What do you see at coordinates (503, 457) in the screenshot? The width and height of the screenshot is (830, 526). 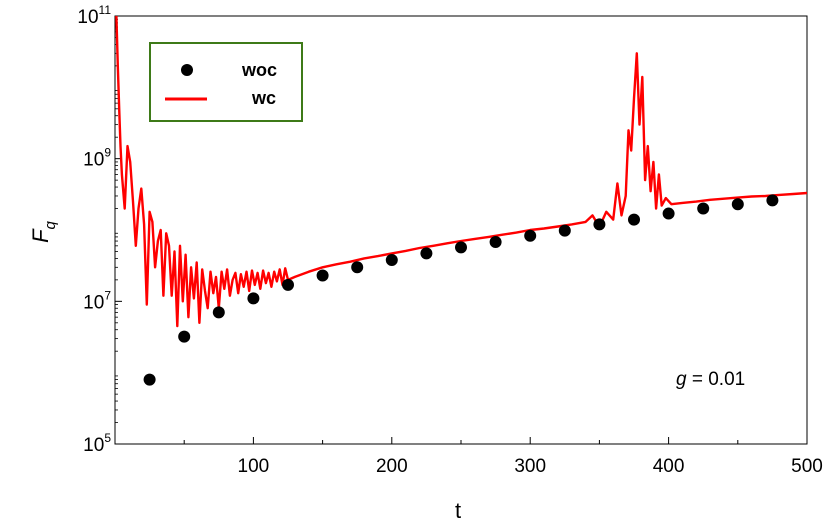 I see `x-axis: 100 200 300 400 500` at bounding box center [503, 457].